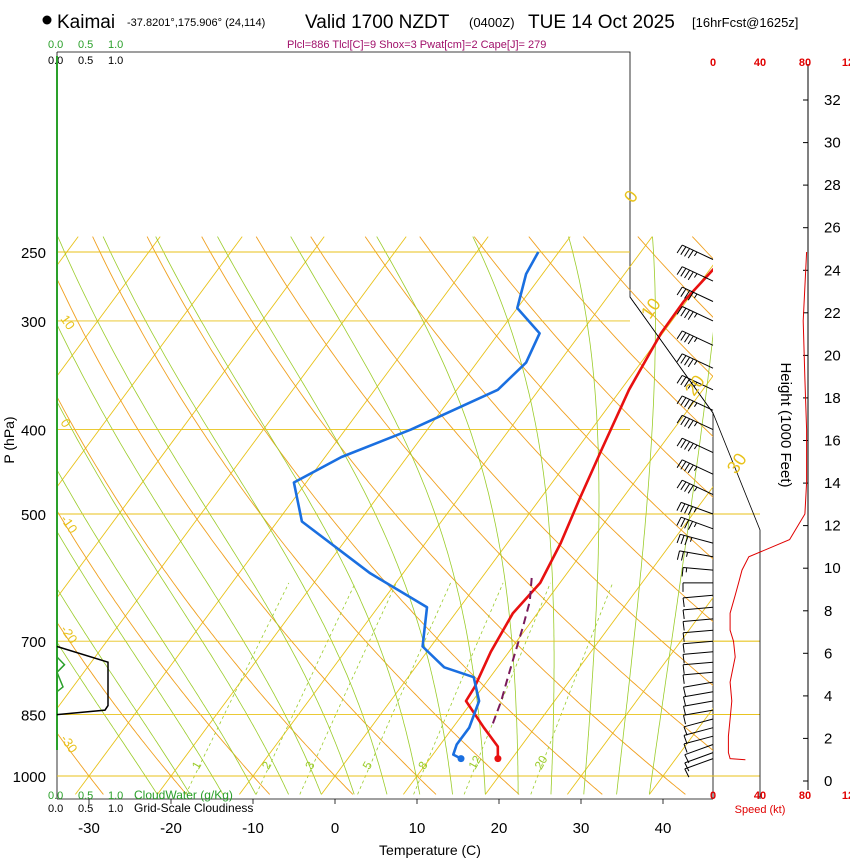 This screenshot has height=860, width=850. What do you see at coordinates (832, 185) in the screenshot?
I see `height-tick-label: 28` at bounding box center [832, 185].